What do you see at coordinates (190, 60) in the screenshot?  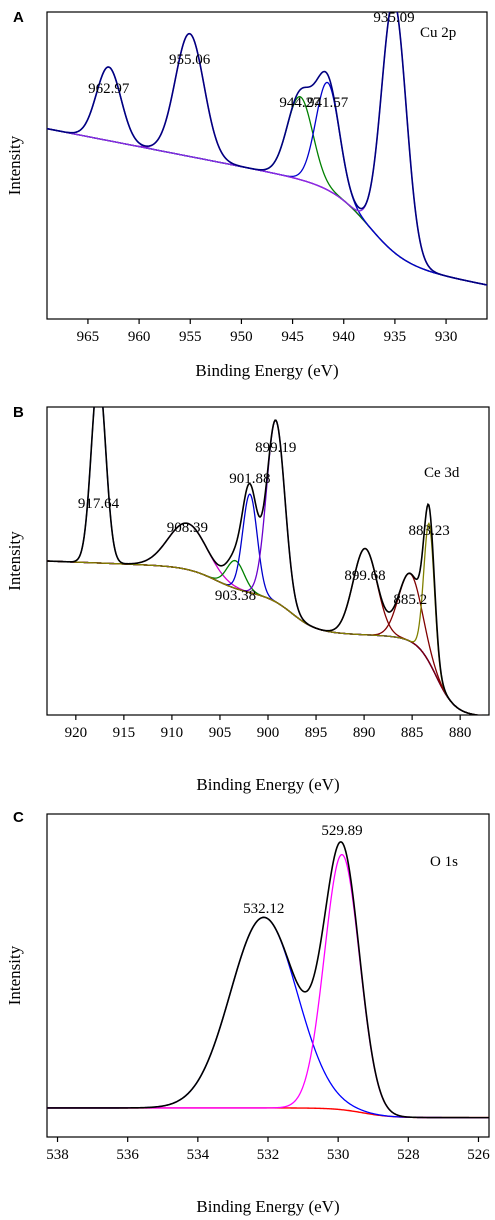 I see `panel-a-peak-label: 955.06` at bounding box center [190, 60].